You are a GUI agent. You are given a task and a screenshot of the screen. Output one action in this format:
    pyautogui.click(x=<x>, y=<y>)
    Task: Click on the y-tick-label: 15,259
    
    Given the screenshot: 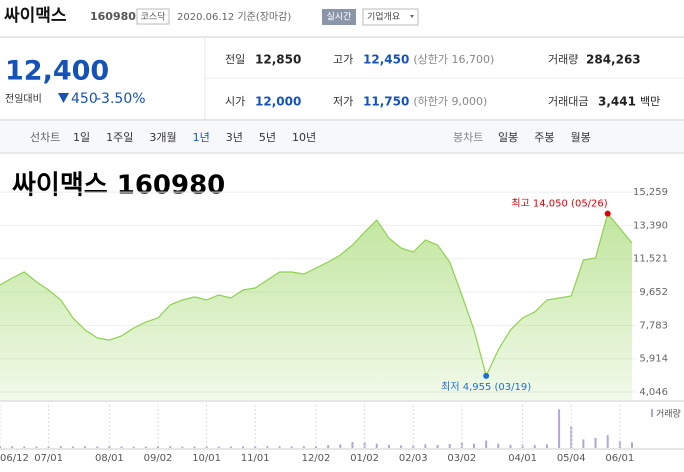 What is the action you would take?
    pyautogui.click(x=650, y=192)
    